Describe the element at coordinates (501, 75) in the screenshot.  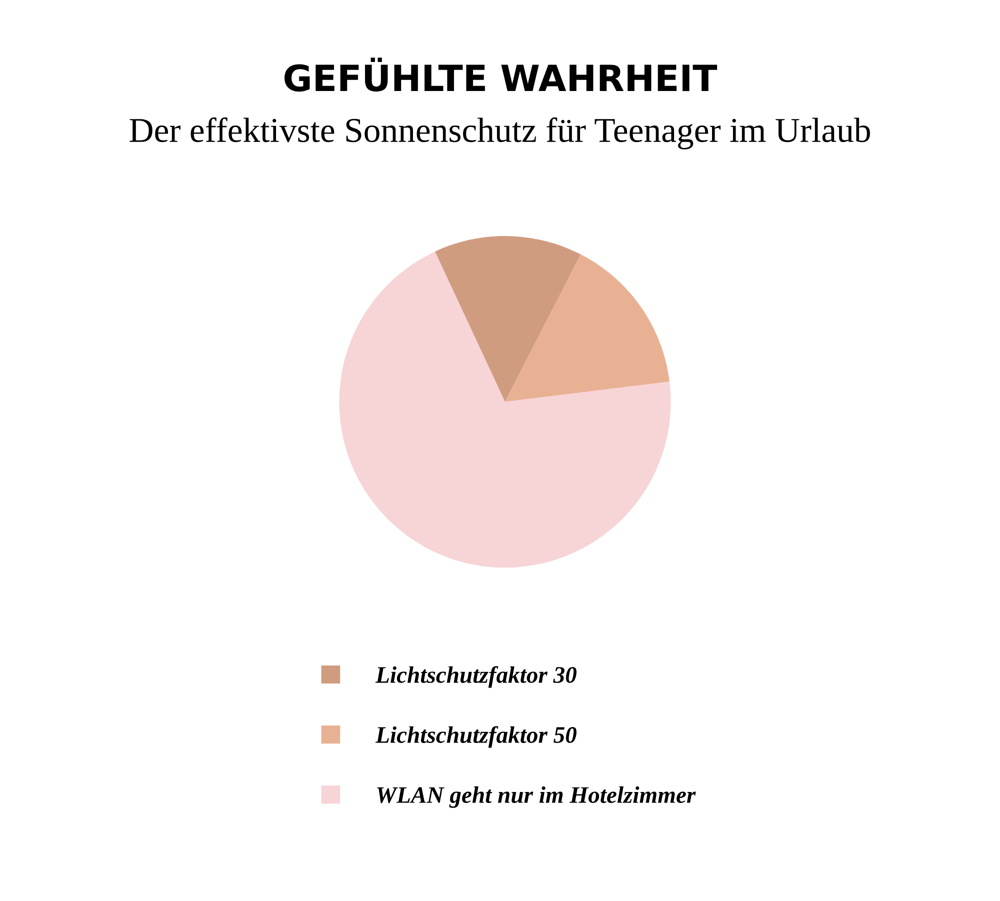
I see `chart-title: GEFÜHLTE WAHRHEIT` at that location.